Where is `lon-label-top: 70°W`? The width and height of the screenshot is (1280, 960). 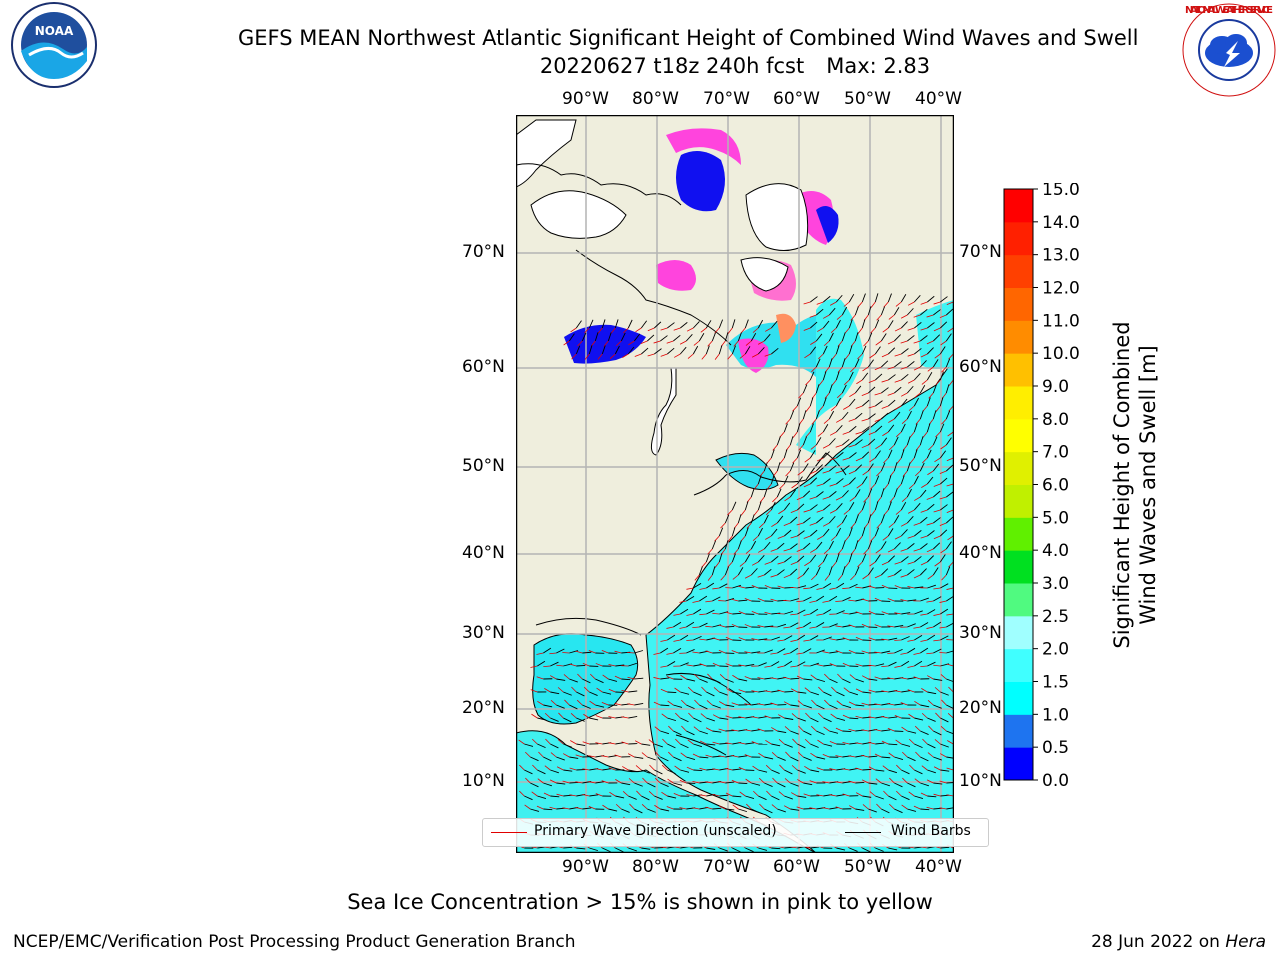 lon-label-top: 70°W is located at coordinates (726, 99).